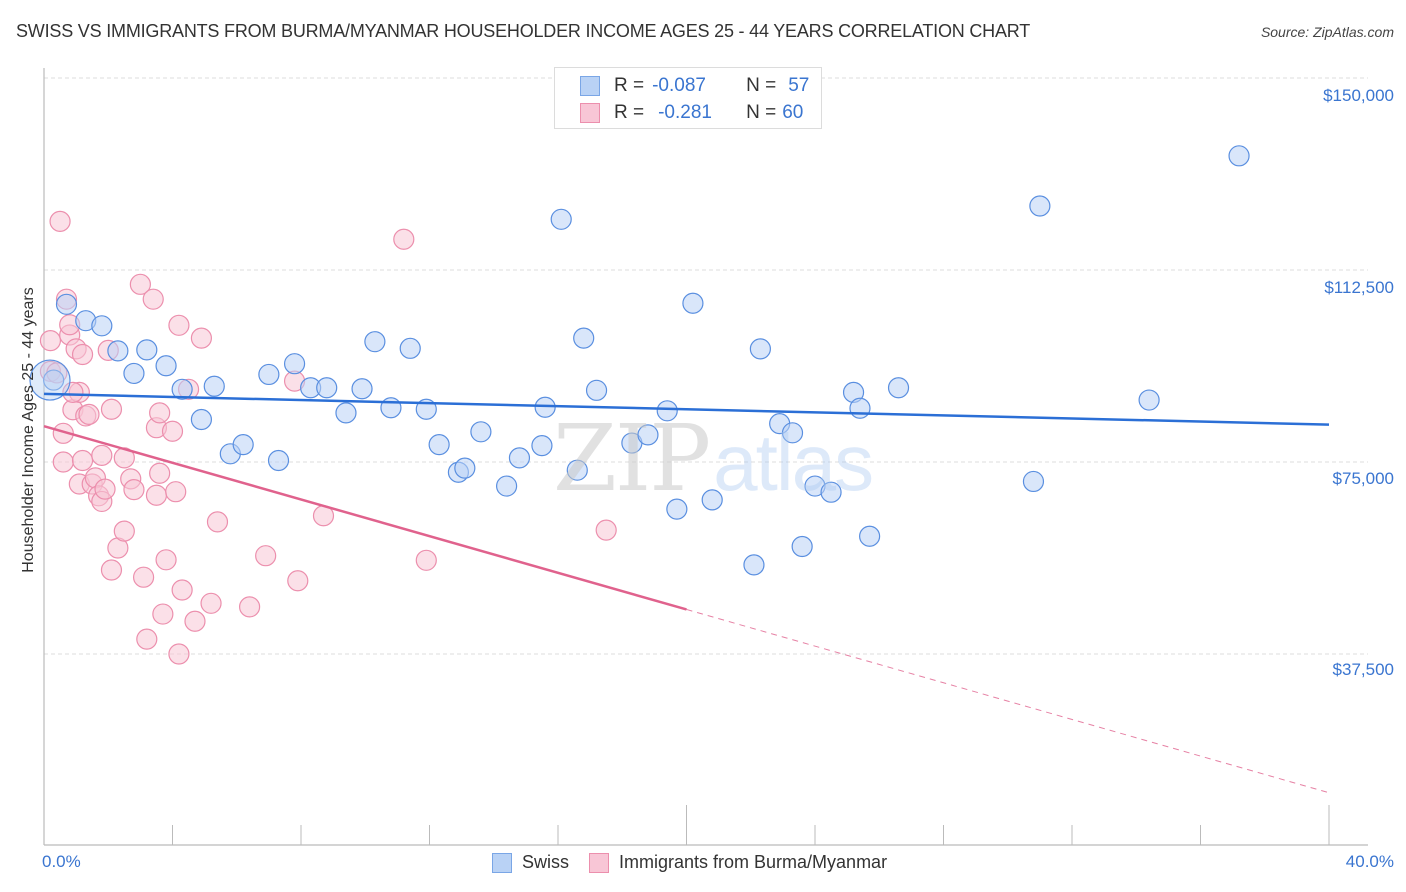  I want to click on burma-trend-extension, so click(1008, 701).